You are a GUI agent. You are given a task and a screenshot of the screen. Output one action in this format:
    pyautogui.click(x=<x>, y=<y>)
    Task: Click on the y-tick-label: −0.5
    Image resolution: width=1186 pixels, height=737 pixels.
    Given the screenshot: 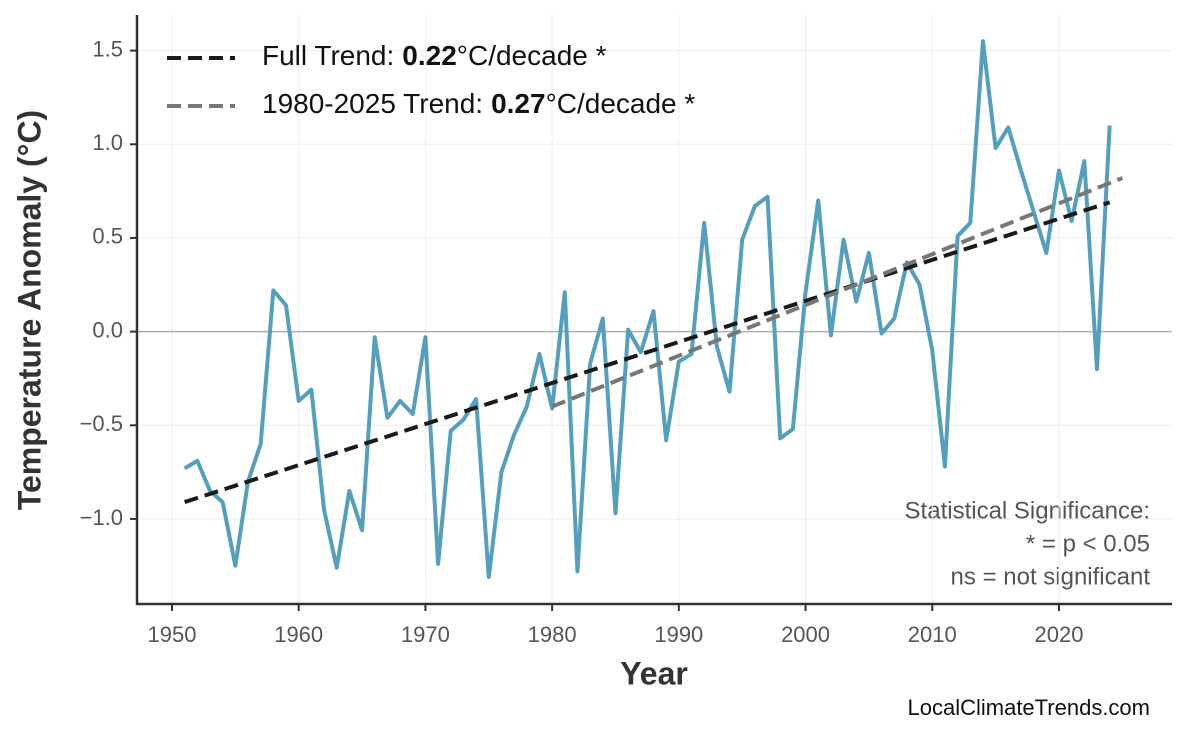 What is the action you would take?
    pyautogui.click(x=101, y=423)
    